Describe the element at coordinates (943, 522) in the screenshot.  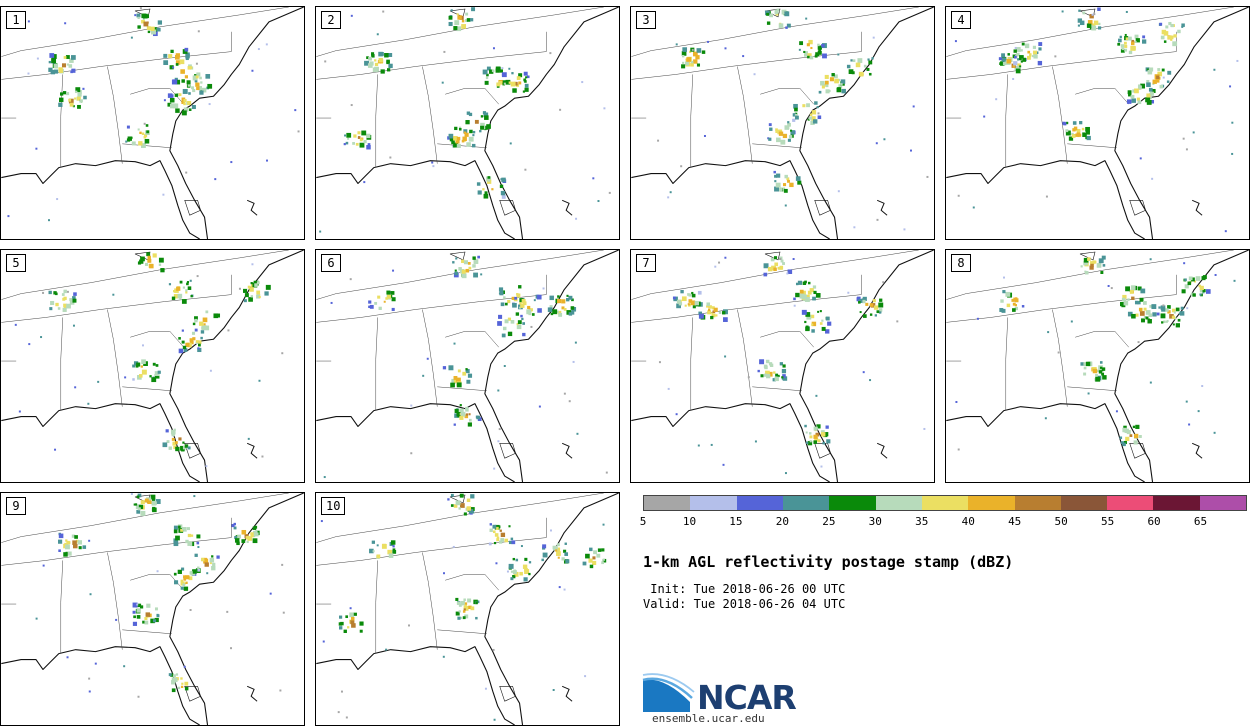
I see `colorbar-ticks: 5 10 15 20 25 30 35 40 45 50 55 60 65` at that location.